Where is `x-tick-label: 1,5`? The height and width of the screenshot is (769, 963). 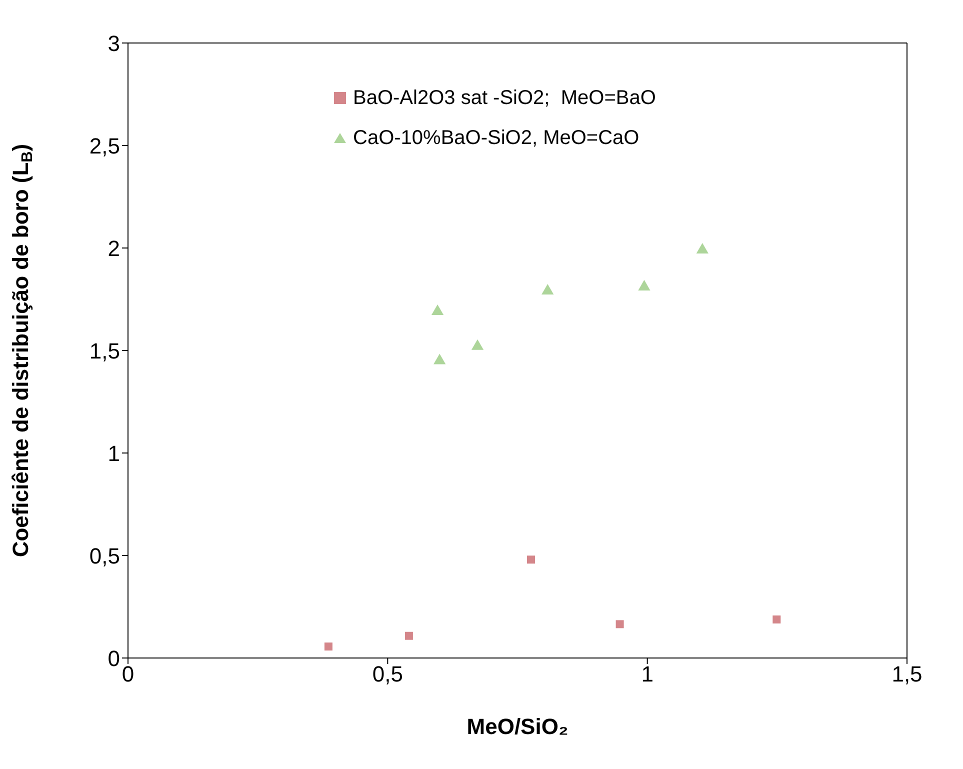 x-tick-label: 1,5 is located at coordinates (907, 674).